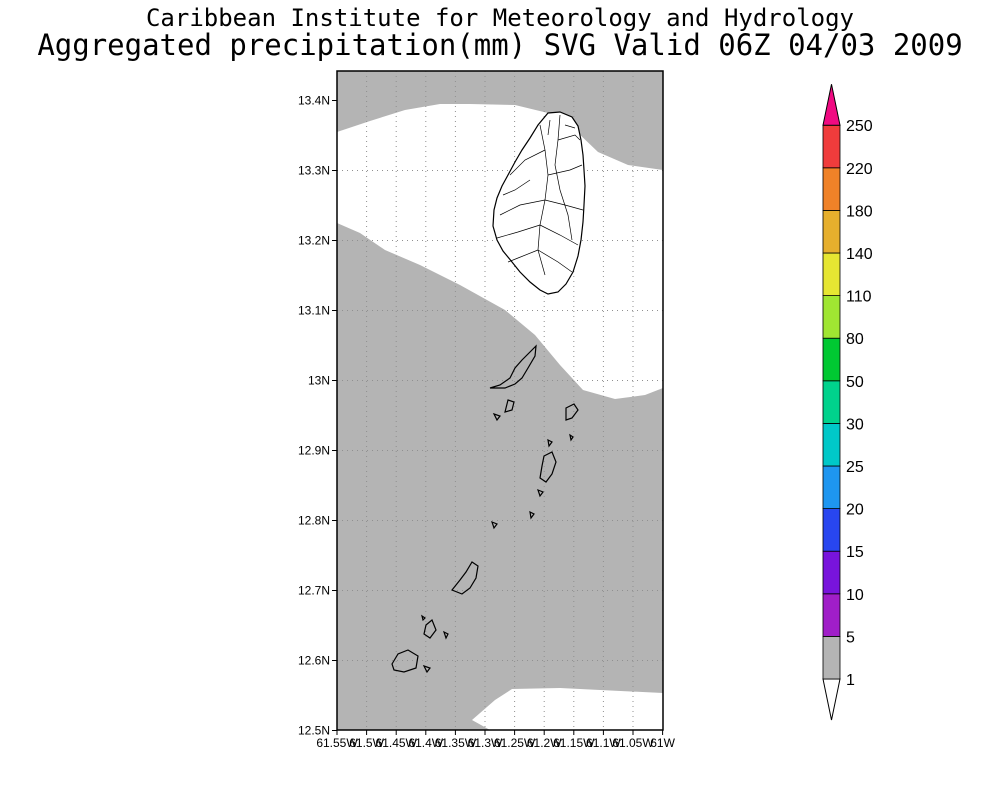 This screenshot has width=1000, height=800. Describe the element at coordinates (397, 743) in the screenshot. I see `lon-tick-label: 61.45W` at that location.